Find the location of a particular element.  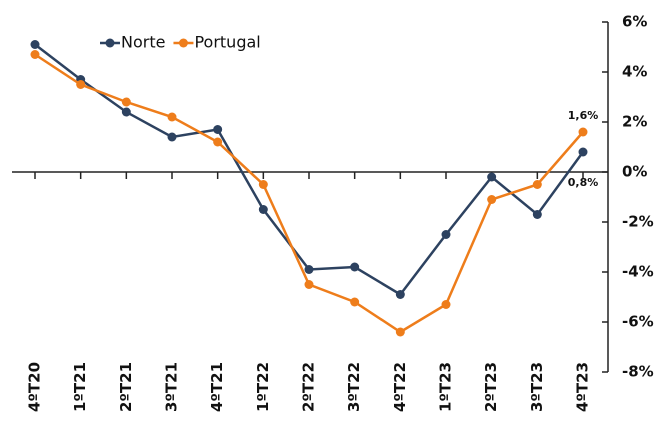

x-tick-label: 3ºT21 is located at coordinates (172, 387).